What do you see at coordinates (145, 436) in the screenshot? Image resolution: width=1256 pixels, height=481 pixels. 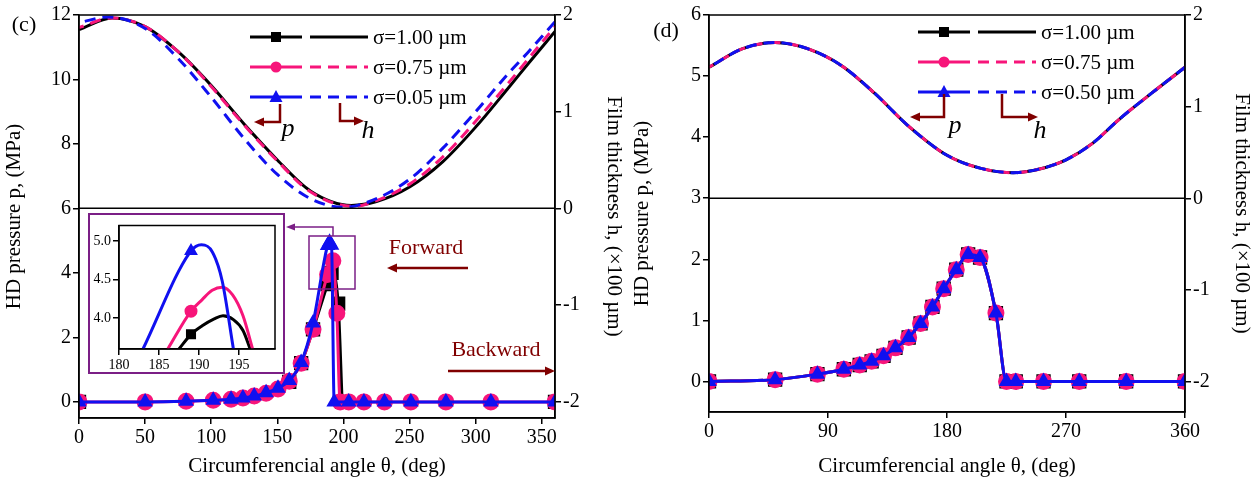 I see `x-tick-label: 50` at bounding box center [145, 436].